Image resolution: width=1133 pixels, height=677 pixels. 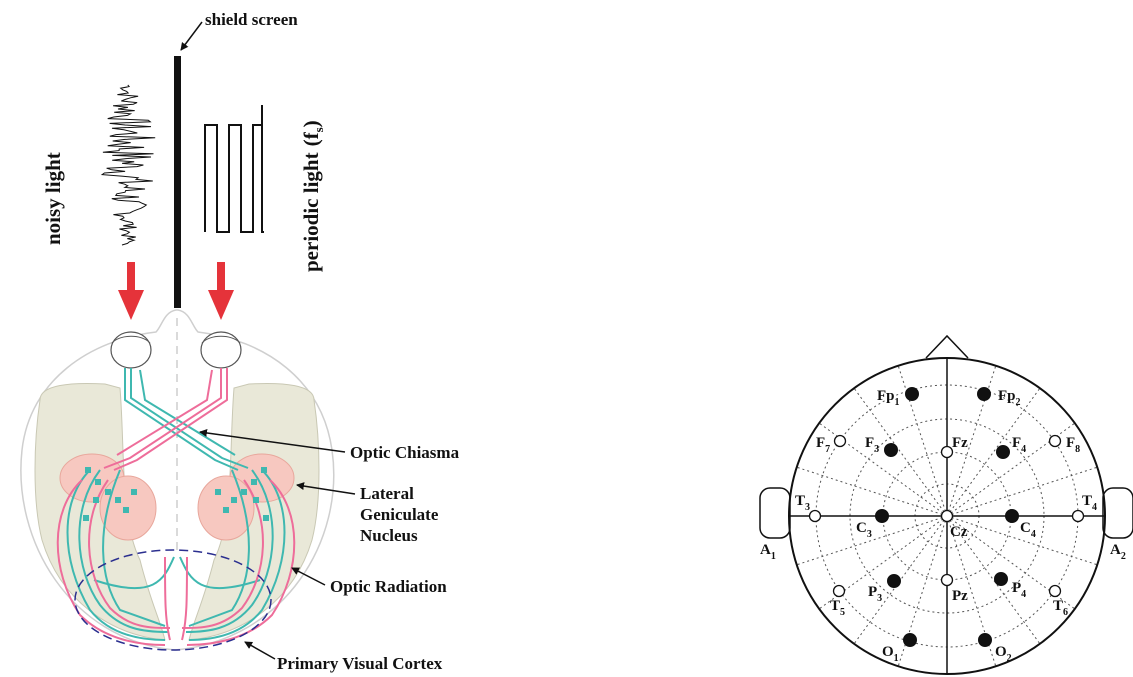 What do you see at coordinates (177, 182) in the screenshot?
I see `shield-screen-bar` at bounding box center [177, 182].